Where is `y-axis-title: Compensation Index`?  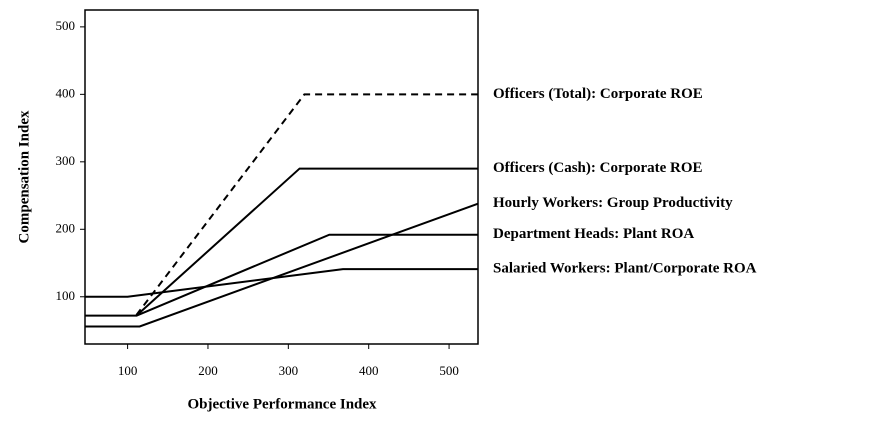
y-axis-title: Compensation Index is located at coordinates (24, 176).